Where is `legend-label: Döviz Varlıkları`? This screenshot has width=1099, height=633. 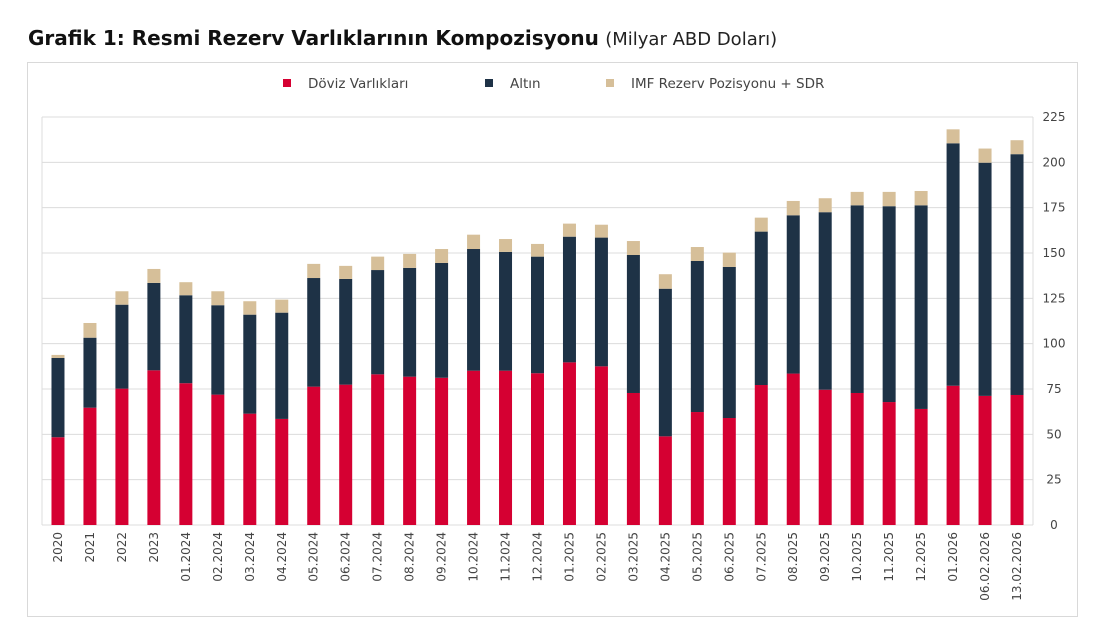
legend-label: Döviz Varlıkları is located at coordinates (358, 84).